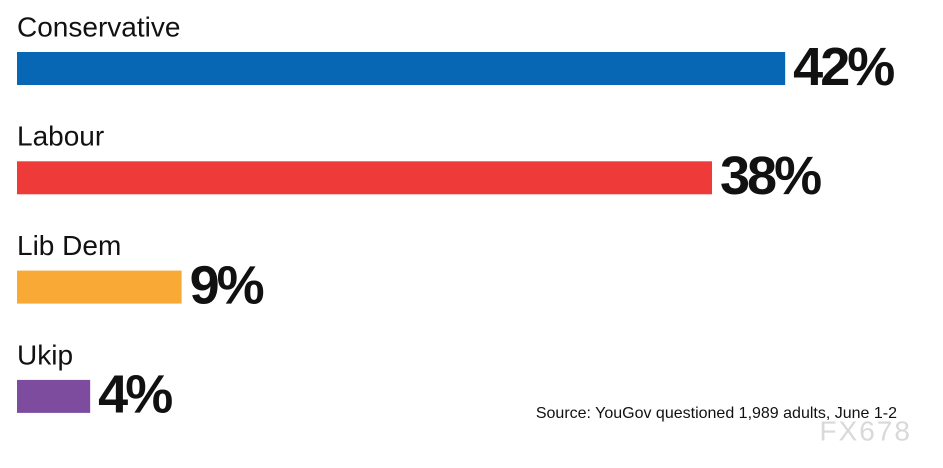  What do you see at coordinates (98, 26) in the screenshot?
I see `category-label: Conservative` at bounding box center [98, 26].